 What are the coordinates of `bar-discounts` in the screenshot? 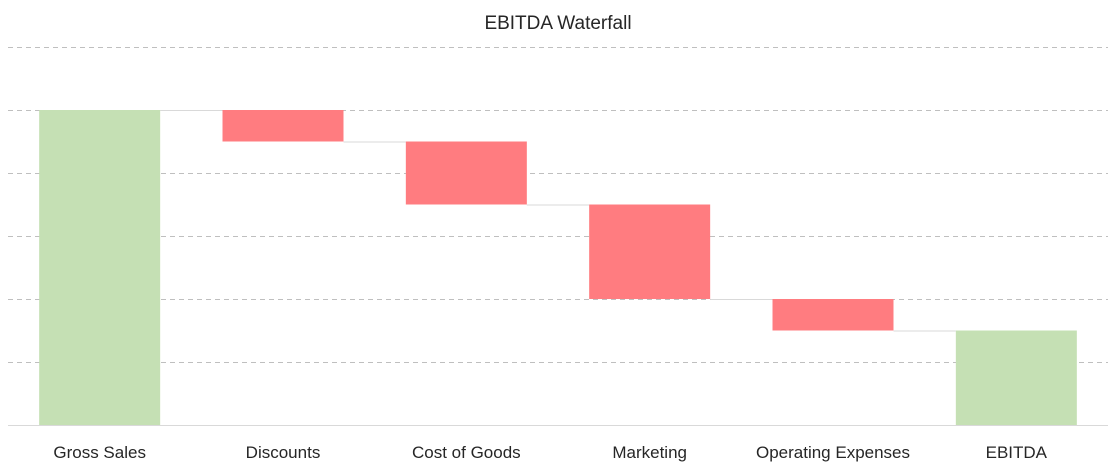 It's located at (283, 126).